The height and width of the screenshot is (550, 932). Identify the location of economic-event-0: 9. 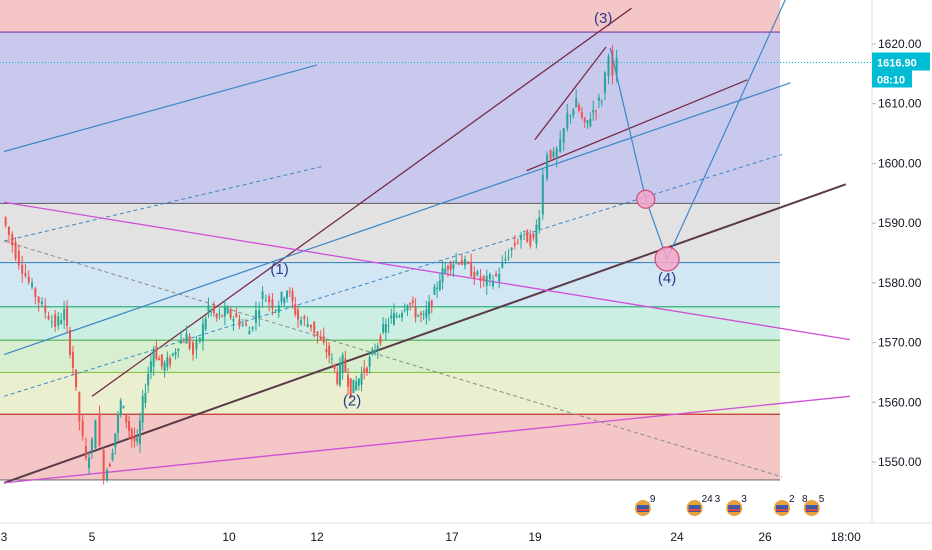
(645, 505).